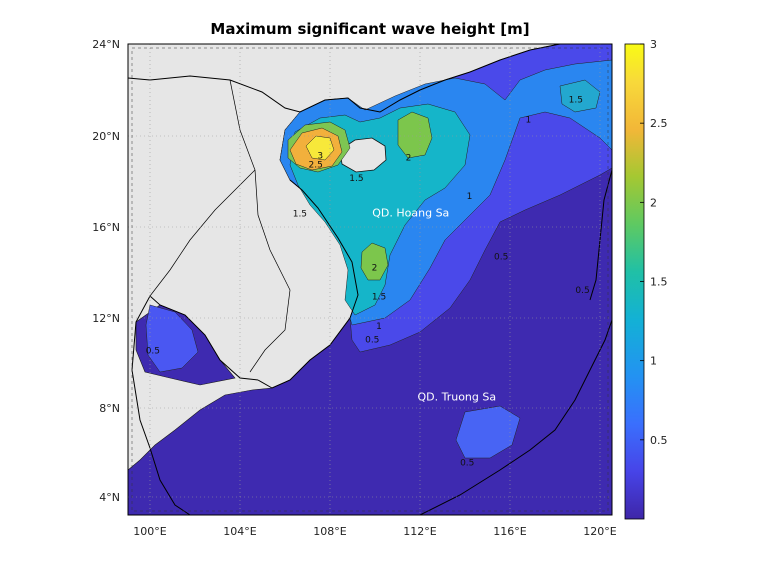 The width and height of the screenshot is (778, 583). I want to click on lat-tick-label: 8°N, so click(109, 408).